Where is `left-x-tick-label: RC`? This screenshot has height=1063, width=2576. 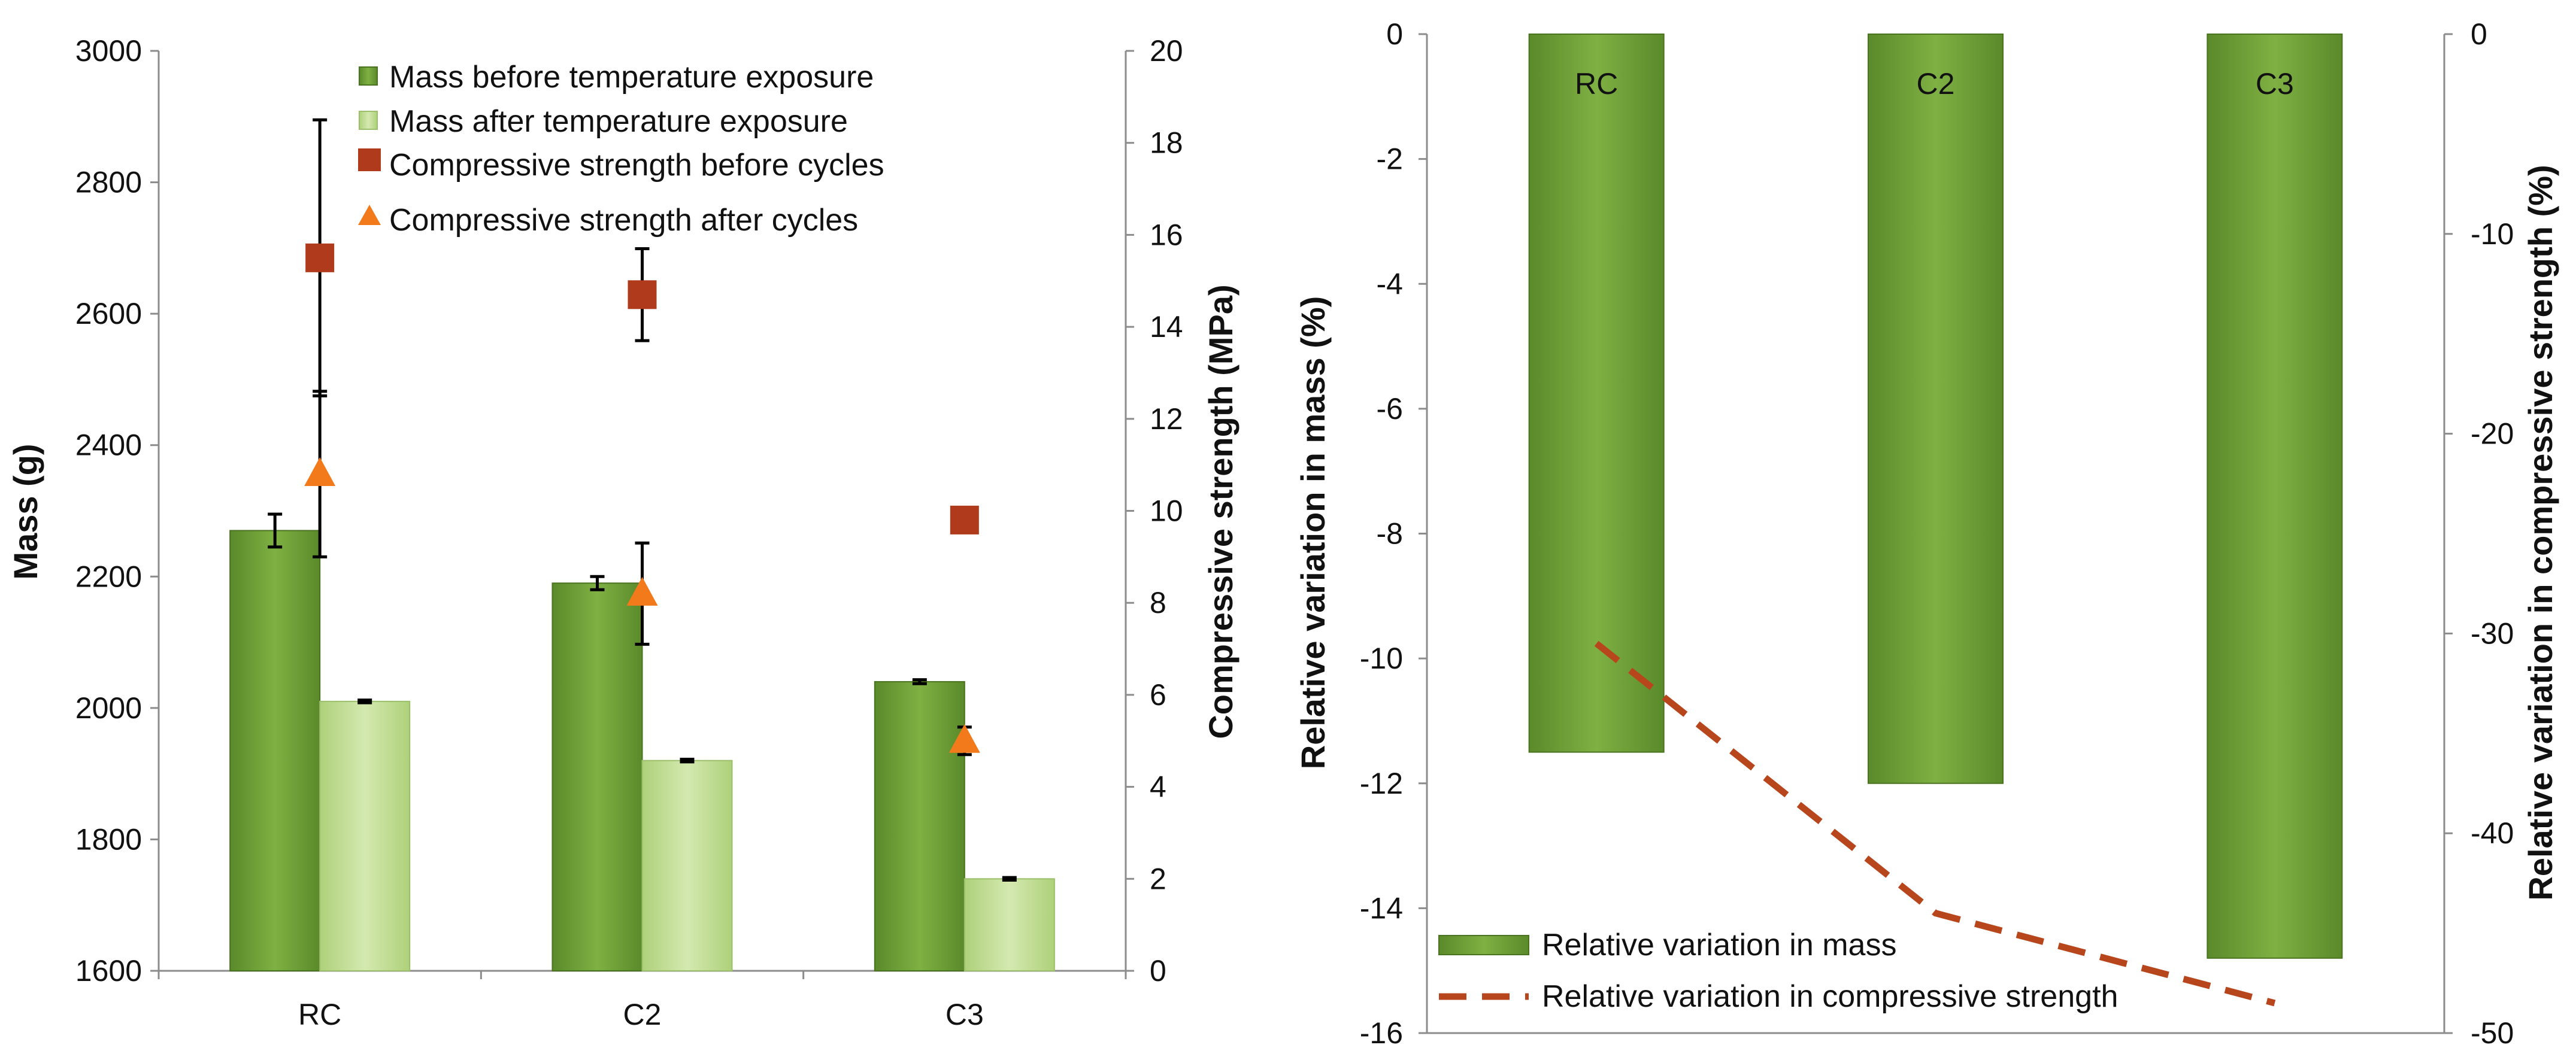 left-x-tick-label: RC is located at coordinates (319, 1014).